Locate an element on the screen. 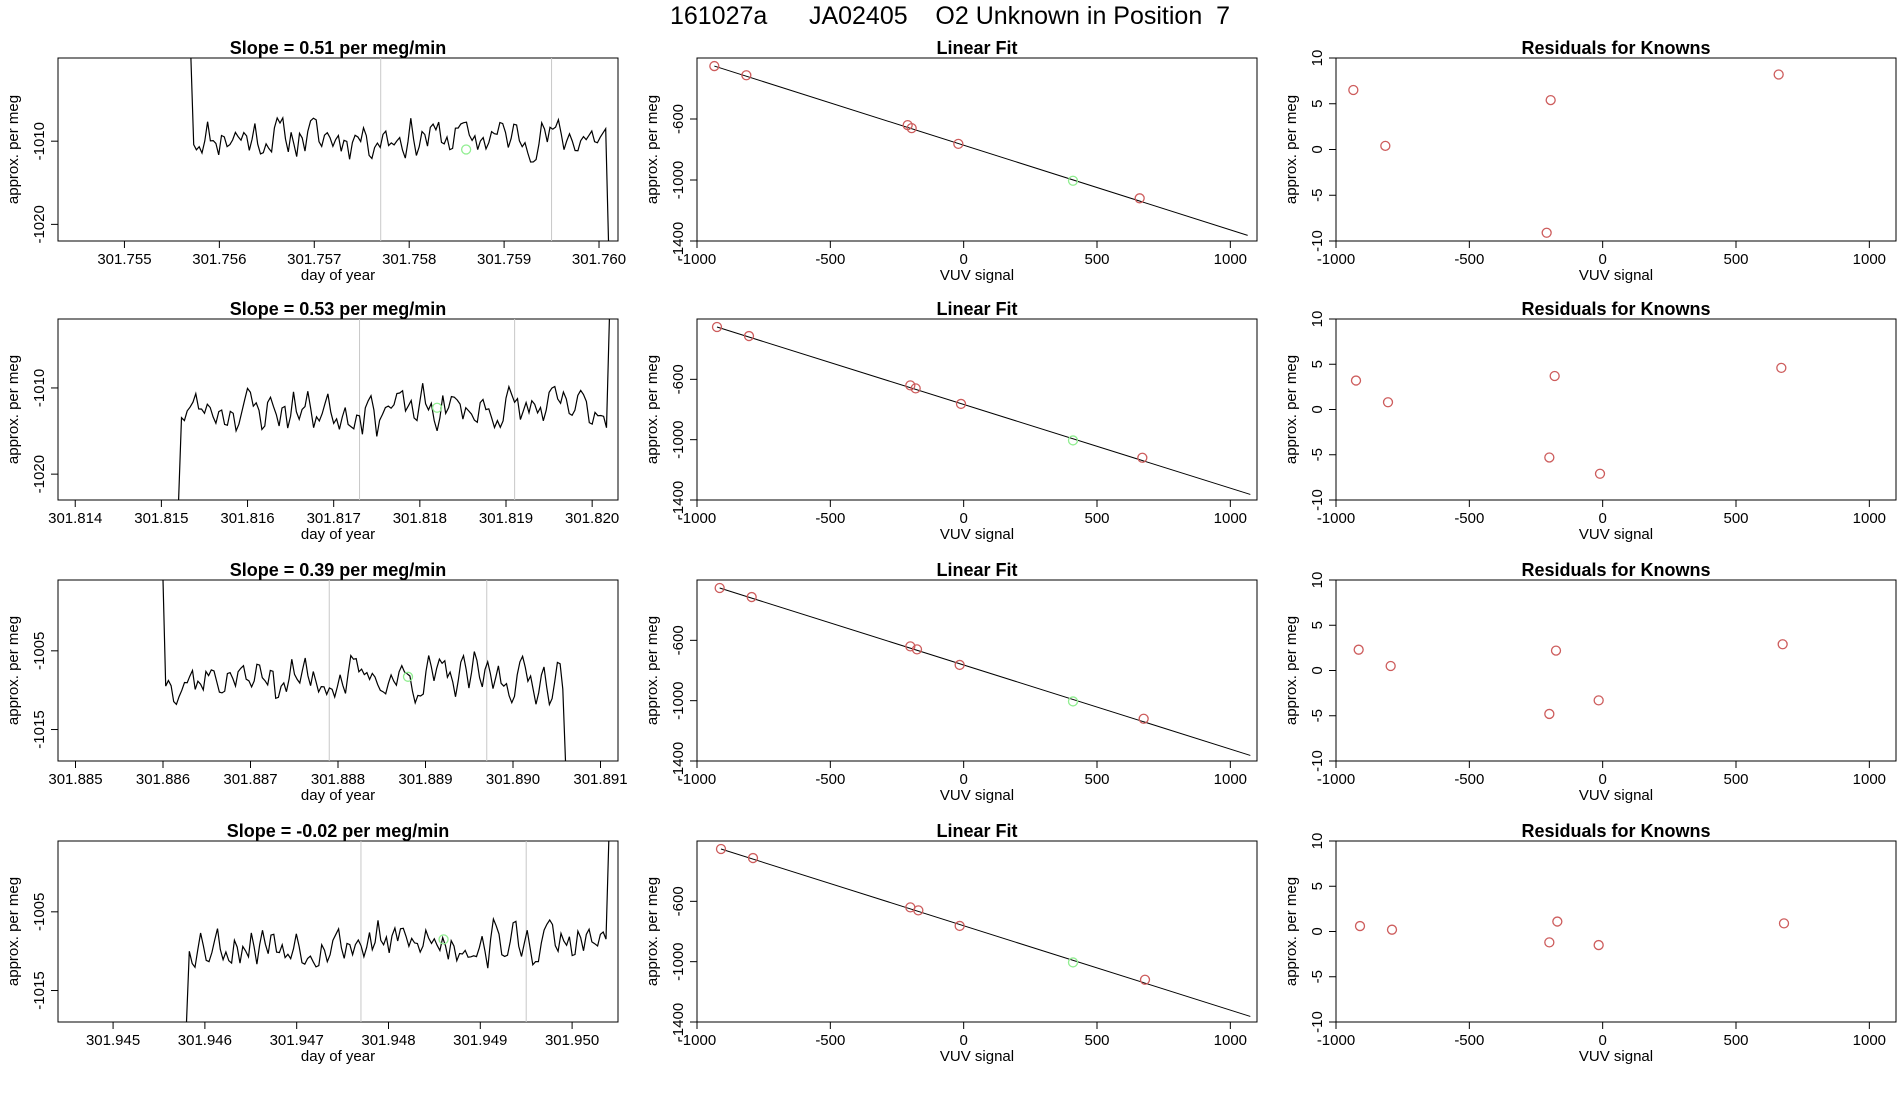 The width and height of the screenshot is (1900, 1100). y-tick-label: -1015 is located at coordinates (39, 990).